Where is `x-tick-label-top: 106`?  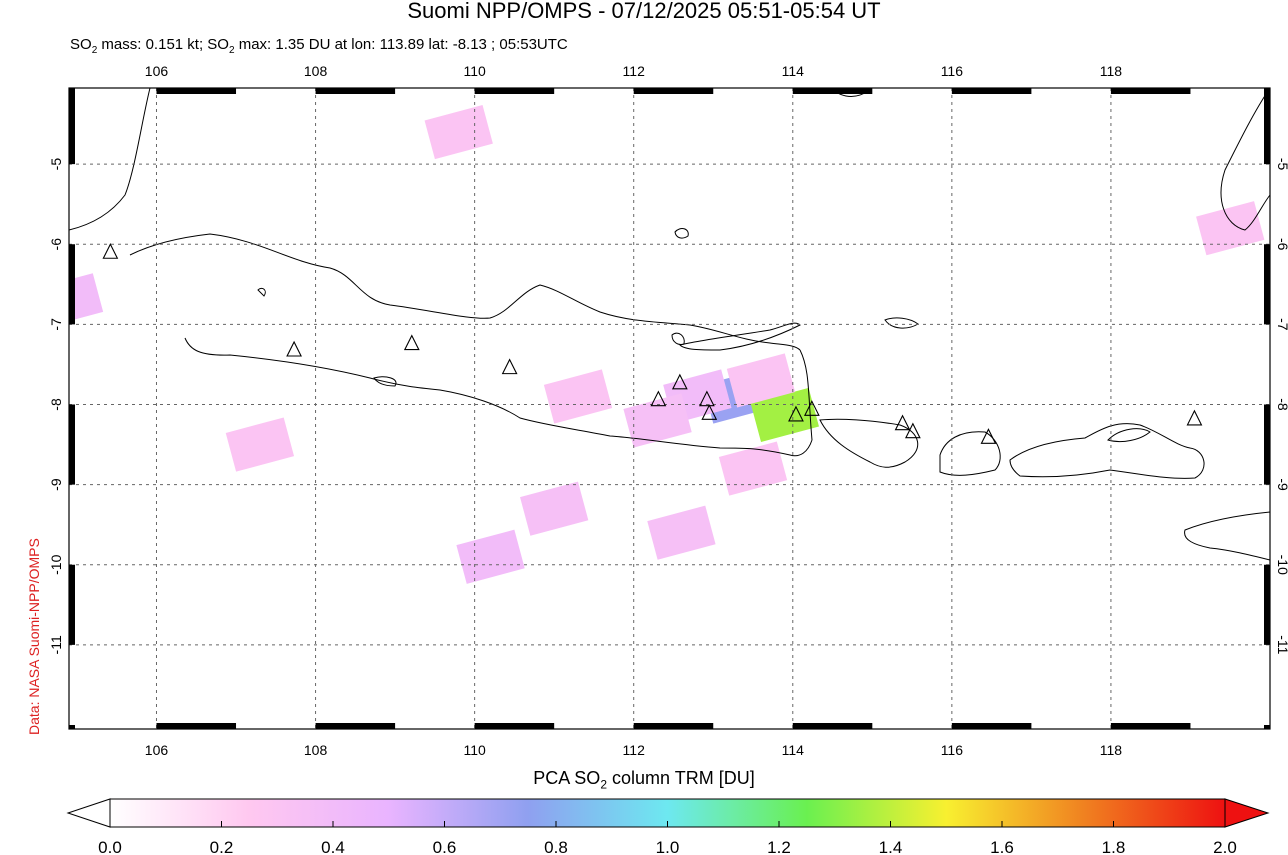
x-tick-label-top: 106 is located at coordinates (157, 71).